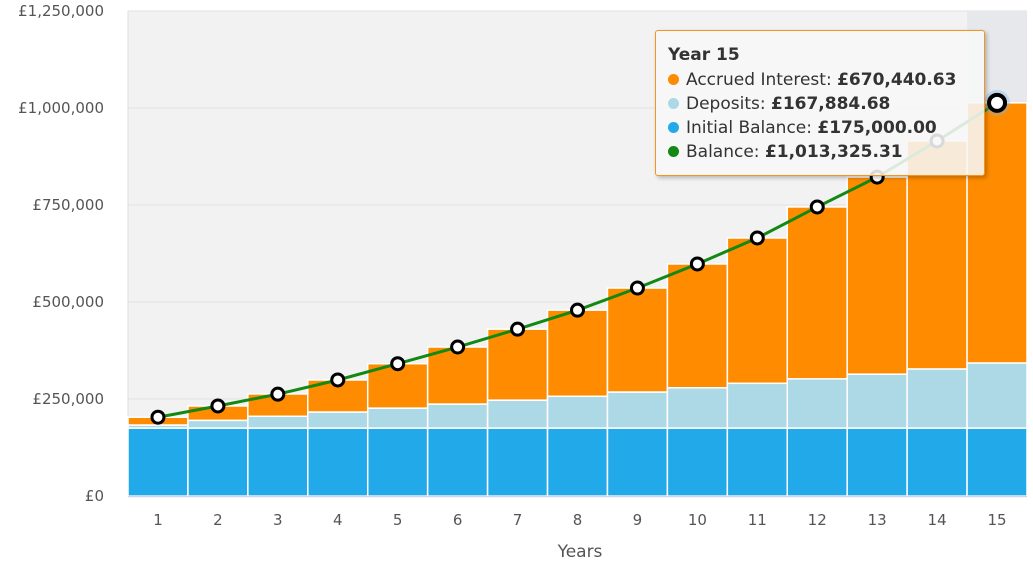 The height and width of the screenshot is (564, 1033). What do you see at coordinates (158, 520) in the screenshot?
I see `x-tick-label: 1` at bounding box center [158, 520].